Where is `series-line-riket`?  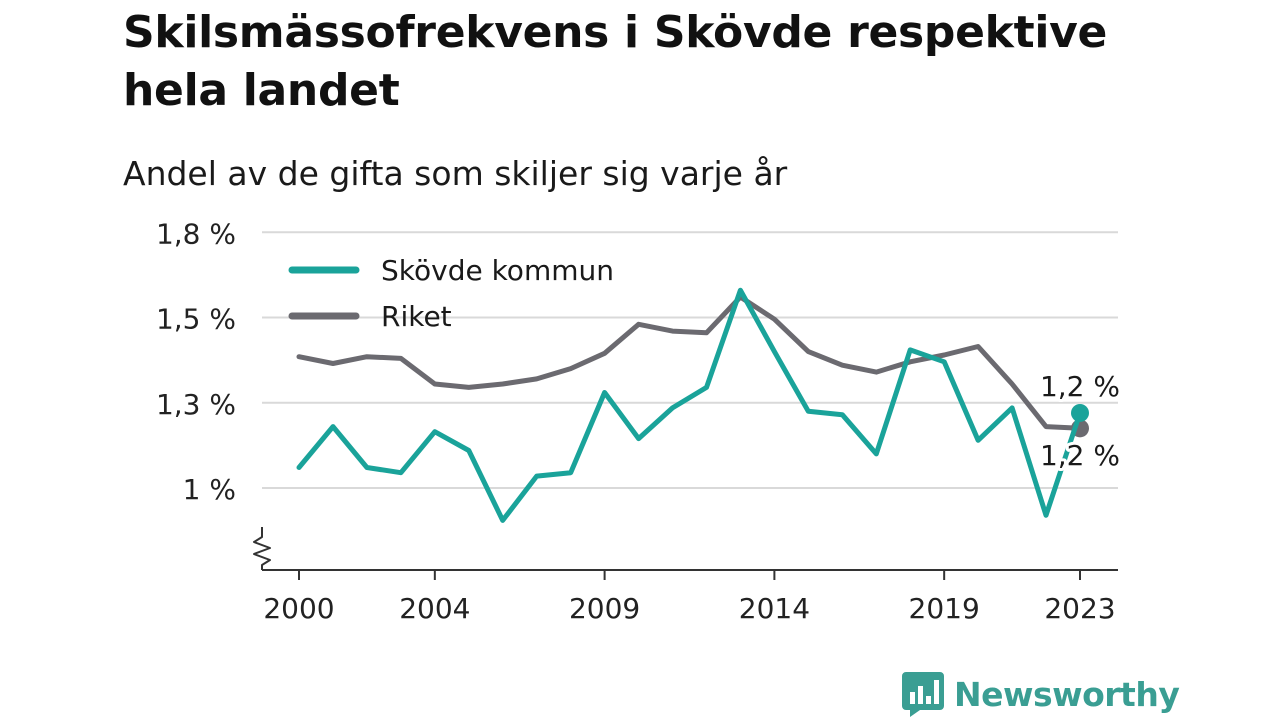
series-line-riket is located at coordinates (689, 362).